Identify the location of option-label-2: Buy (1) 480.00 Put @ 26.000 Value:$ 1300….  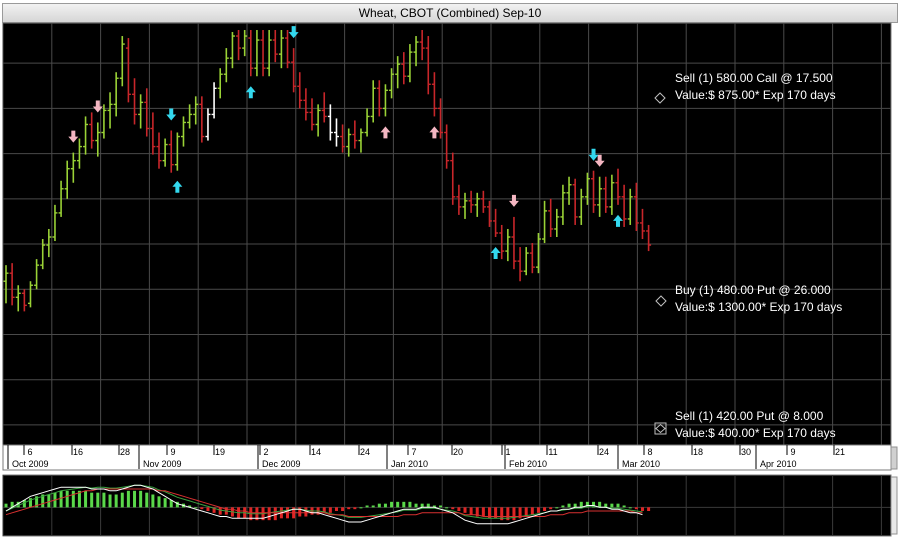
(748, 298).